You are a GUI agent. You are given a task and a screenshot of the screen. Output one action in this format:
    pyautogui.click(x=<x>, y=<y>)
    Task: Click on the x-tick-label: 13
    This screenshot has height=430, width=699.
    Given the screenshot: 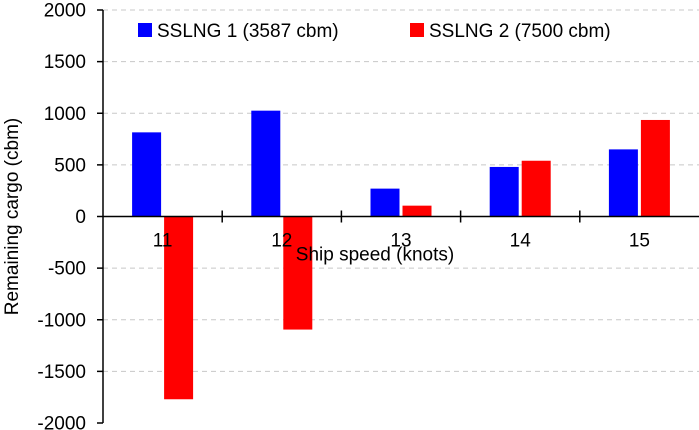 What is the action you would take?
    pyautogui.click(x=400, y=241)
    